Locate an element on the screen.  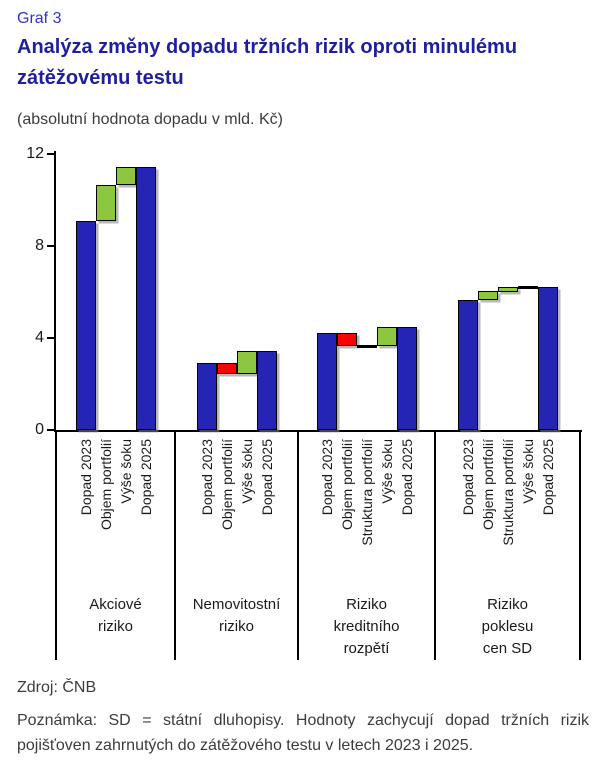
category-group-label-line: rozpětí is located at coordinates (366, 648).